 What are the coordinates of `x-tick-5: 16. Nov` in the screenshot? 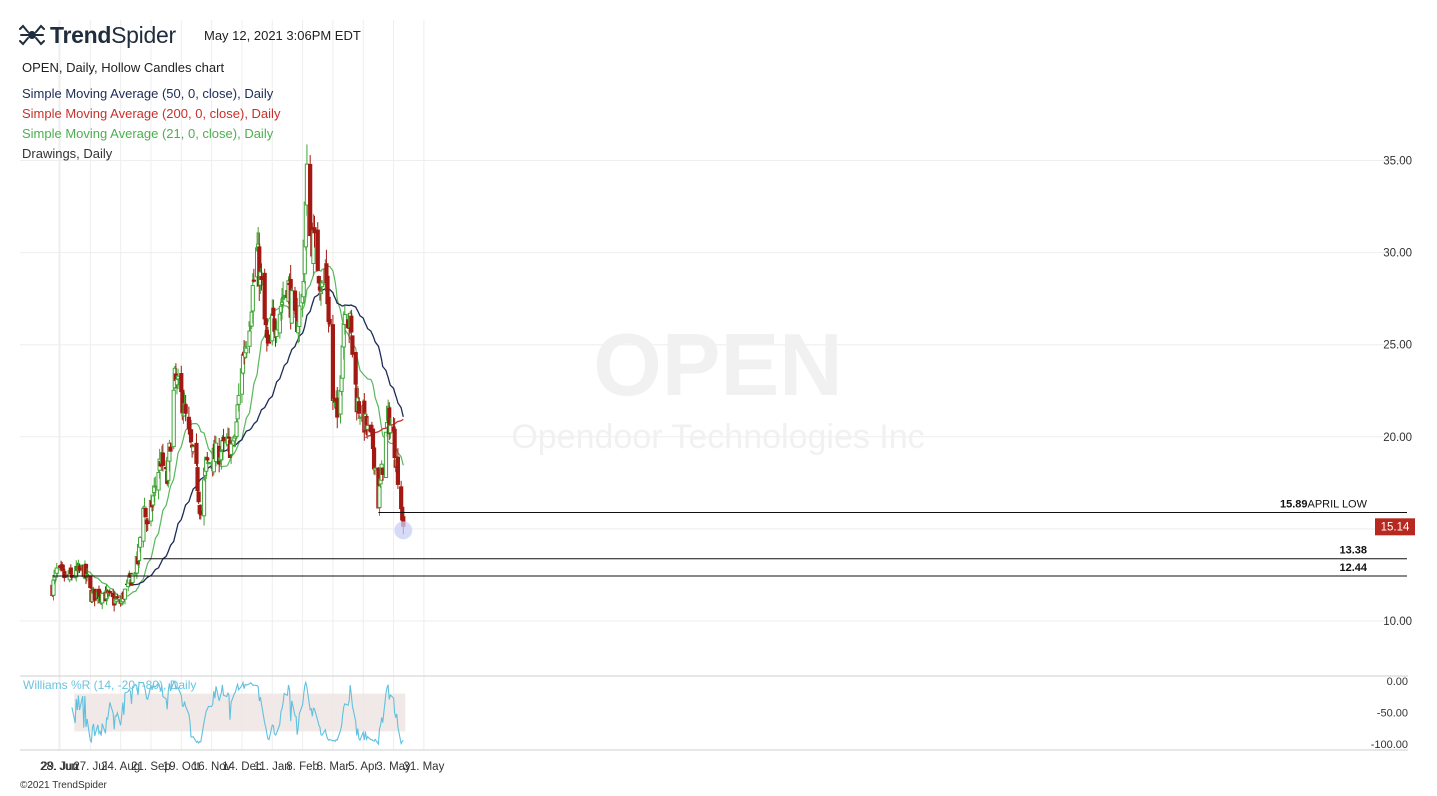 It's located at (212, 767).